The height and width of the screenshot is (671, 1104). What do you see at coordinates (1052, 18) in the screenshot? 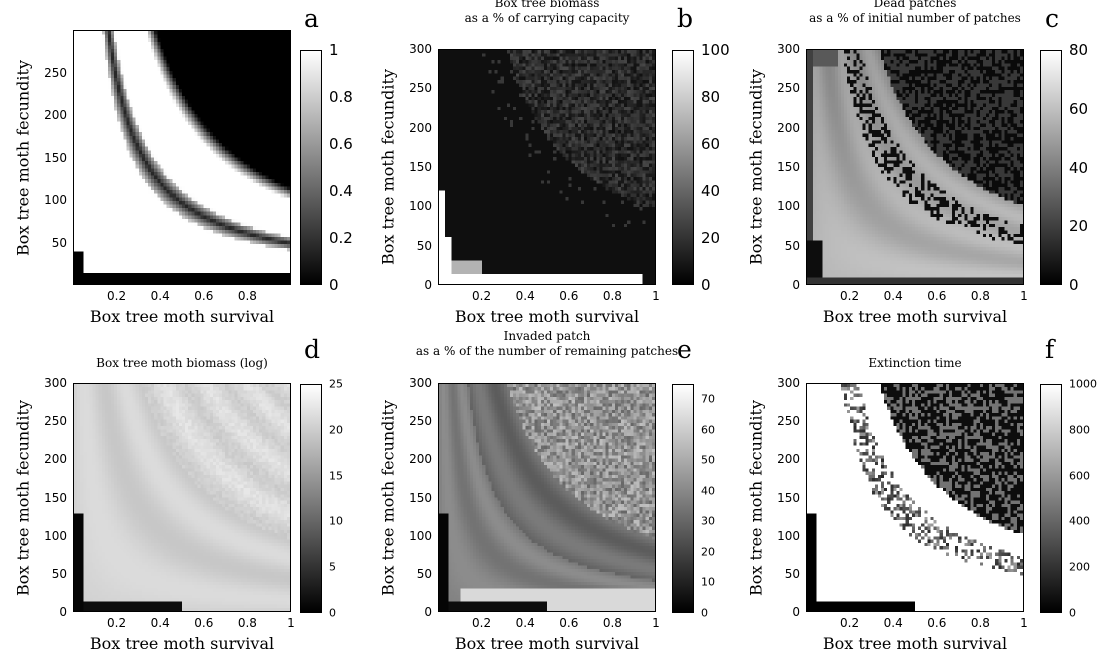
I see `panel-letter: c` at bounding box center [1052, 18].